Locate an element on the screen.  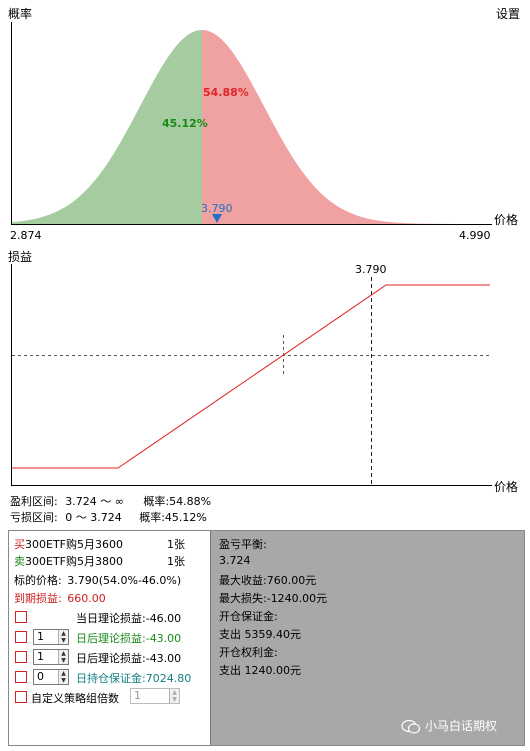
settings-link: 设置 is located at coordinates (508, 14).